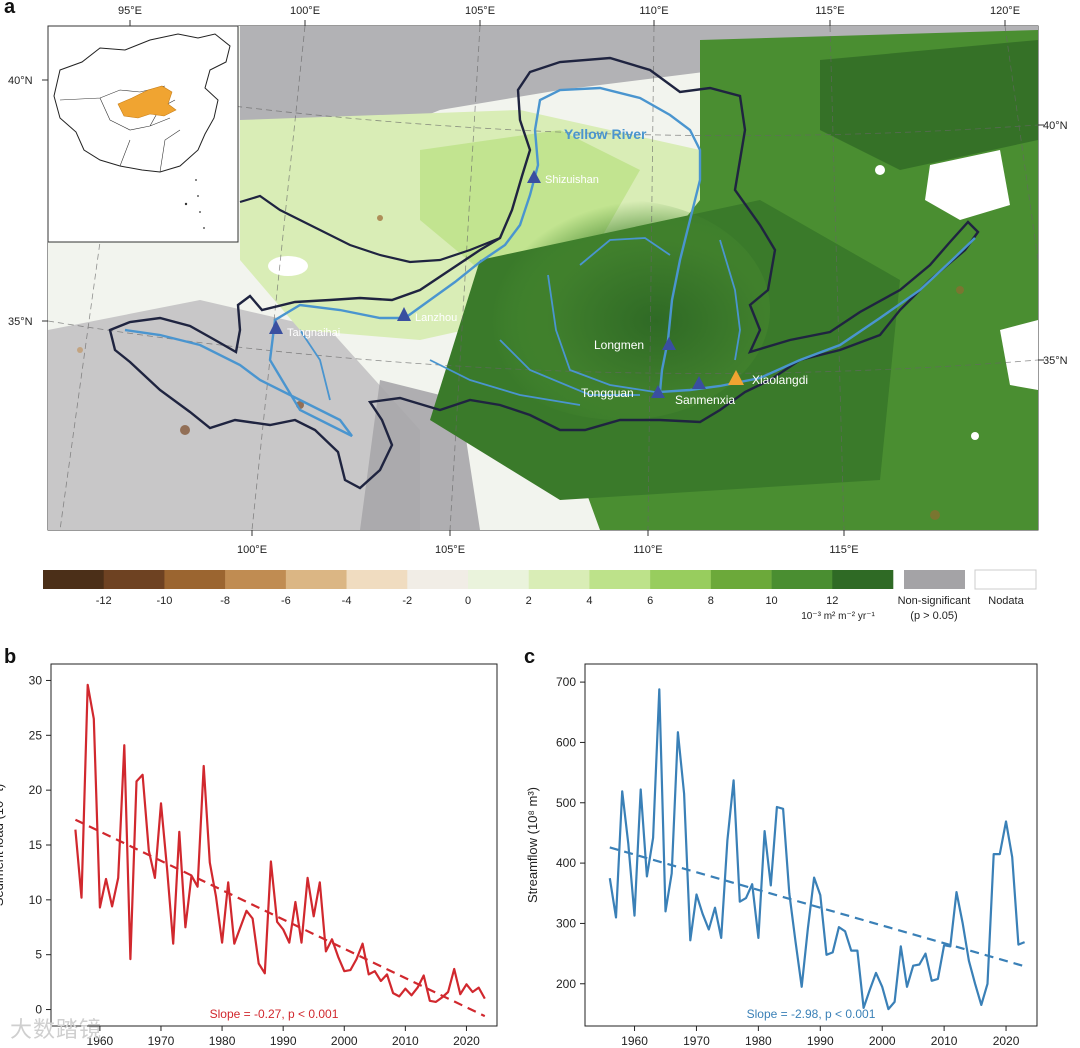  What do you see at coordinates (529, 601) in the screenshot?
I see `colorbar-tick-label: 2` at bounding box center [529, 601].